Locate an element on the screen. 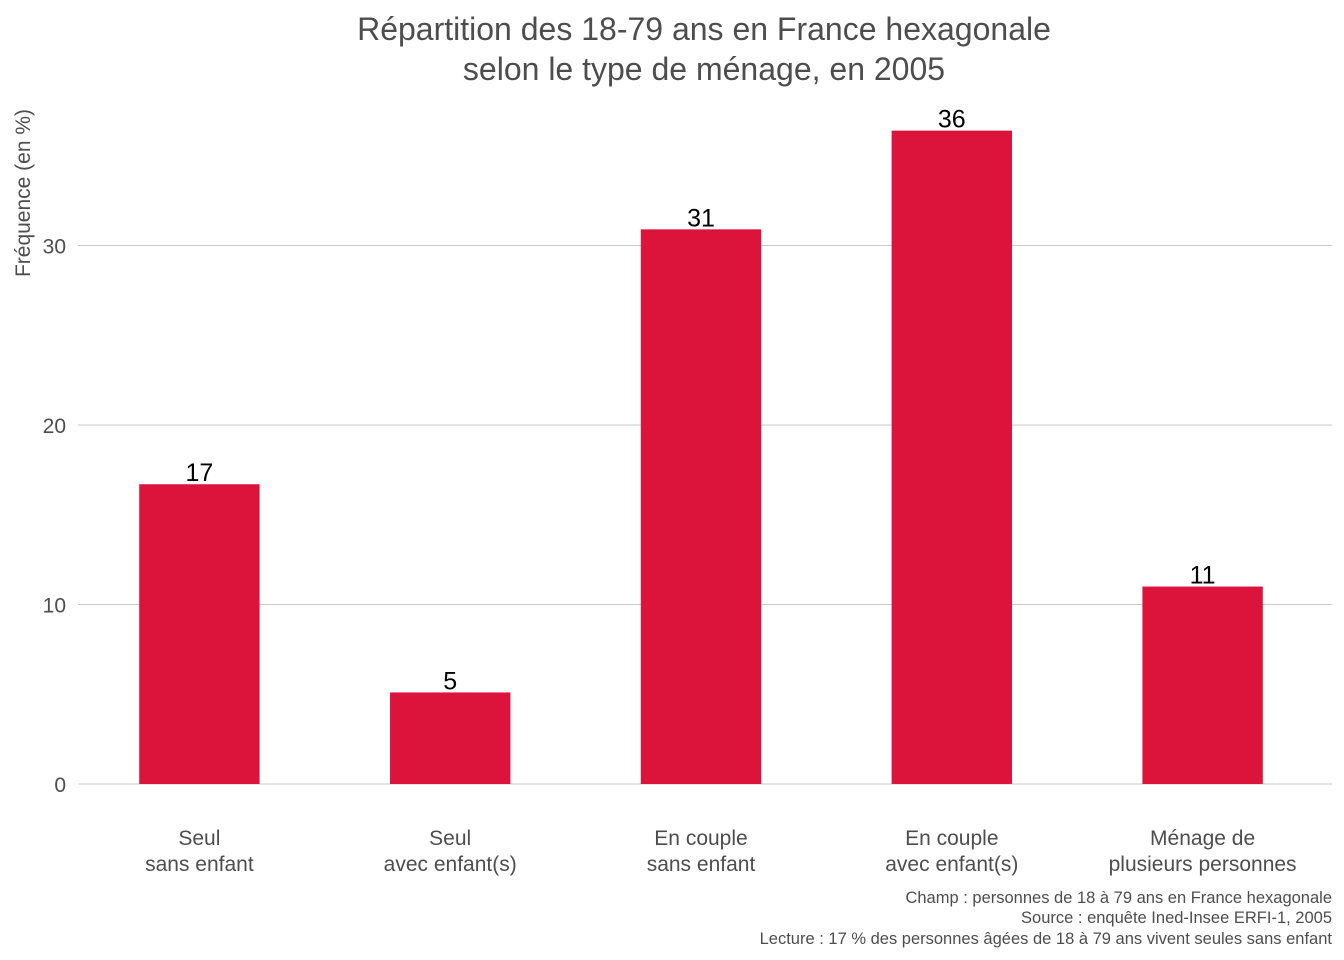  data-label: 17 is located at coordinates (199, 473).